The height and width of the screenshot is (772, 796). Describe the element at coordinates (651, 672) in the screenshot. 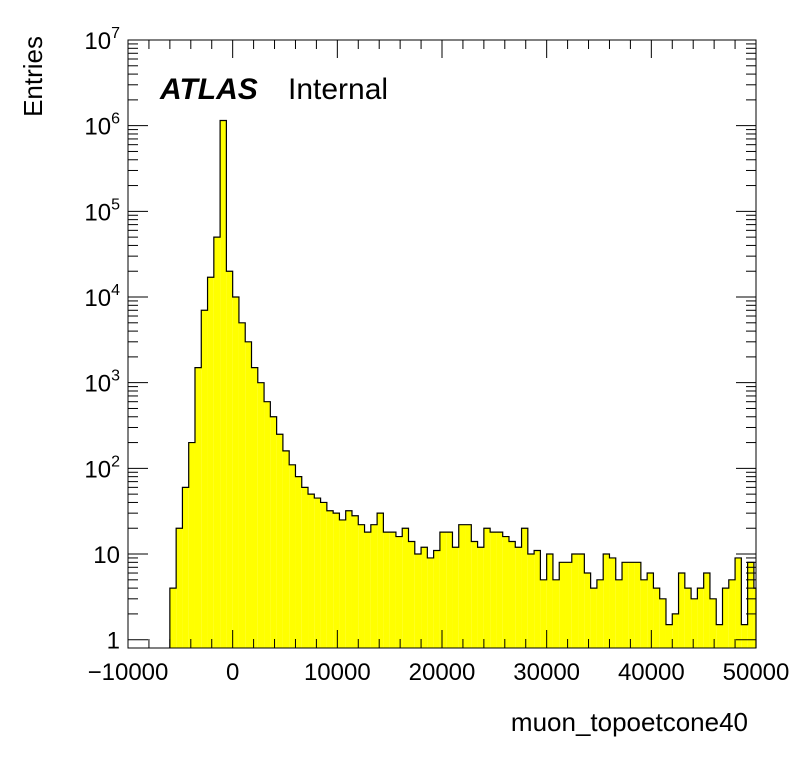

I see `x-tick-label: 40000` at that location.